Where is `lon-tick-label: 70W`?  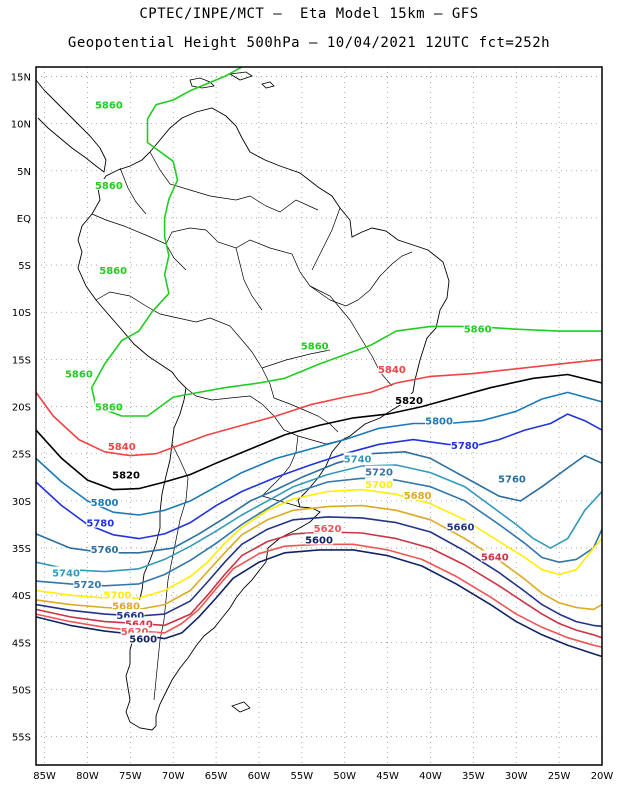
lon-tick-label: 70W is located at coordinates (173, 776).